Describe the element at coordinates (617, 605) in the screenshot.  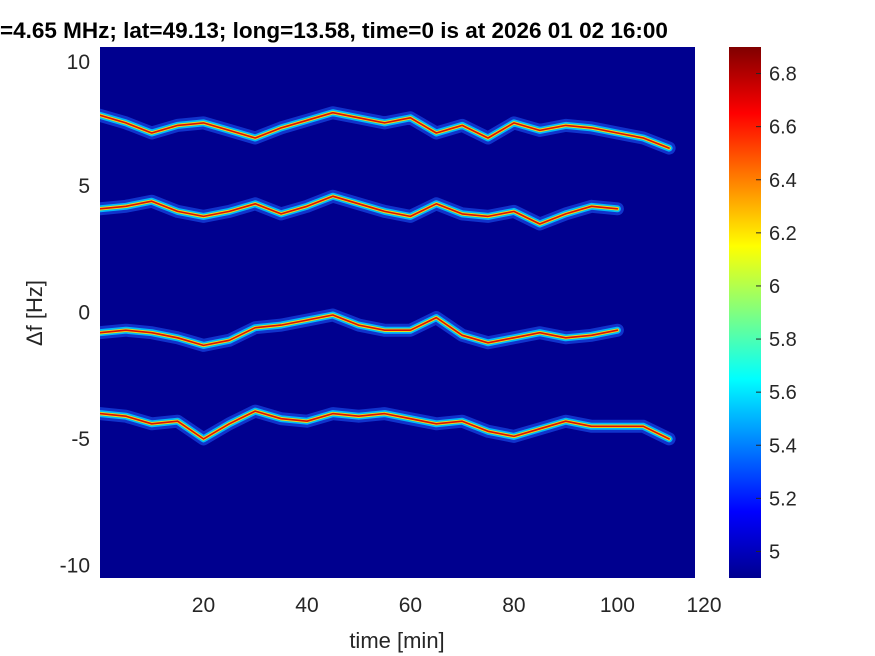
I see `x-tick-label: 100` at that location.